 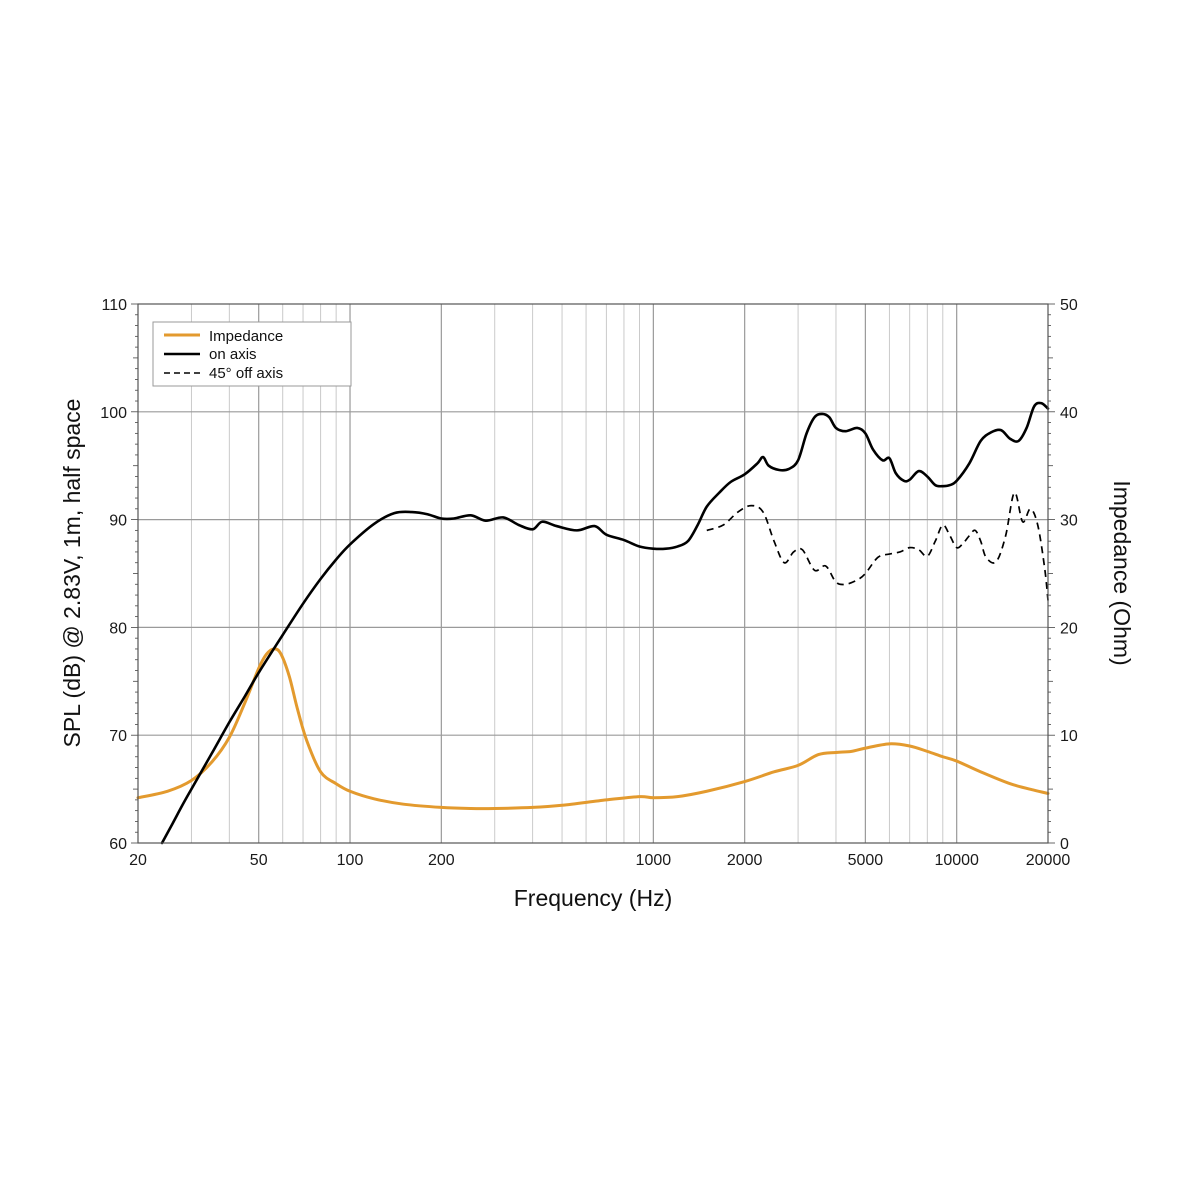 What do you see at coordinates (1069, 413) in the screenshot?
I see `y-right-tick-label: 40` at bounding box center [1069, 413].